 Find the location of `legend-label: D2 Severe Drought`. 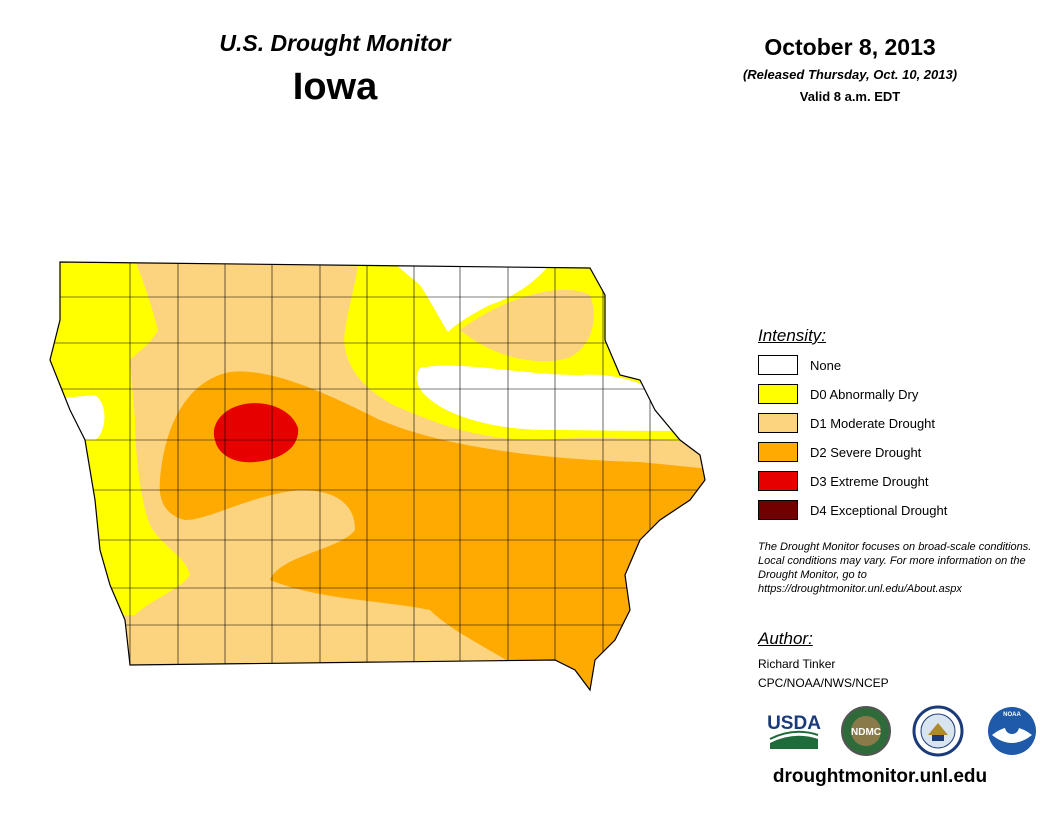

legend-label: D2 Severe Drought is located at coordinates (866, 452).